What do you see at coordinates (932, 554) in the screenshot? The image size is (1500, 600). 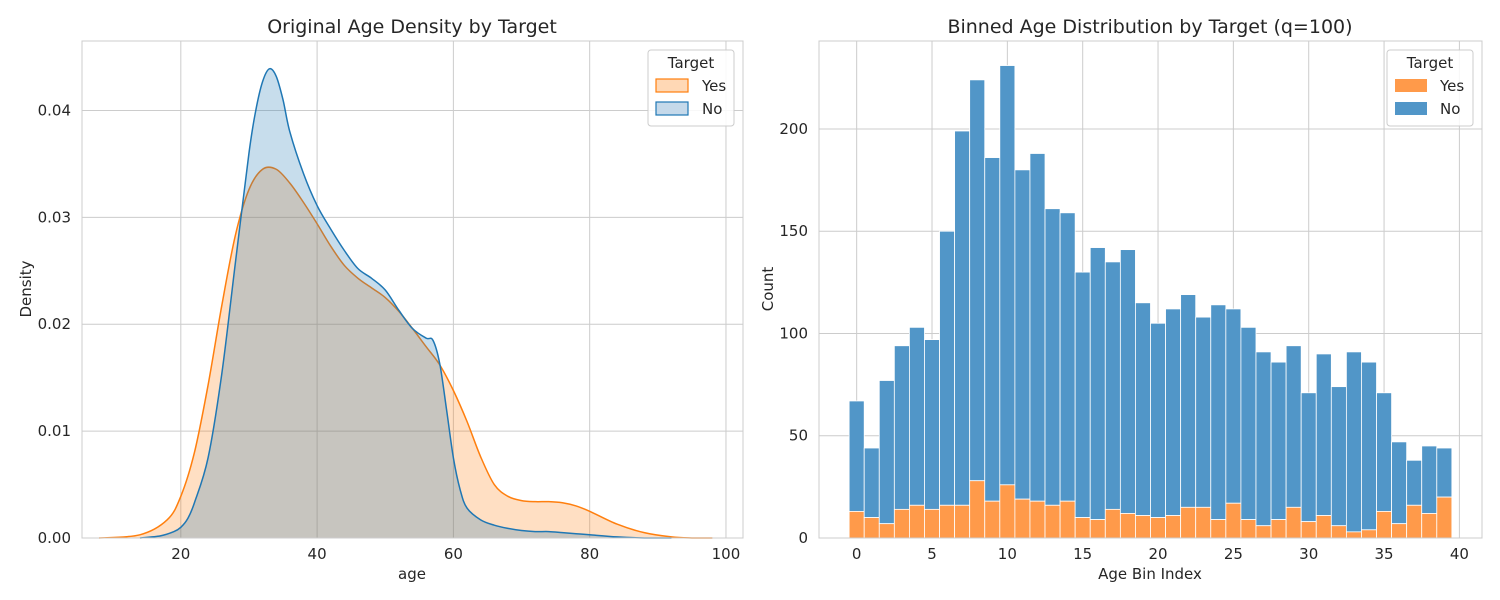 I see `histogram-x-tick-label: 5` at bounding box center [932, 554].